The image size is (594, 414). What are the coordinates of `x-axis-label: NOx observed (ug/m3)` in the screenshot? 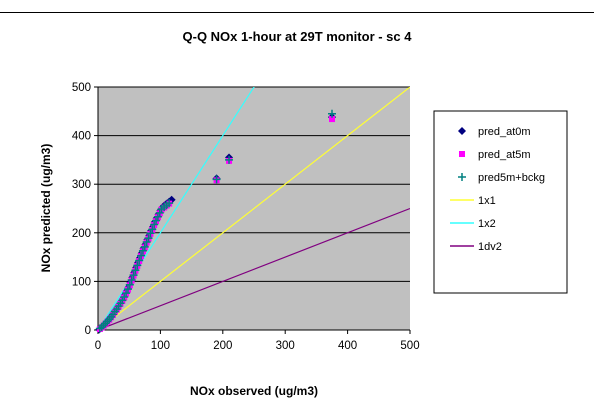 It's located at (254, 391).